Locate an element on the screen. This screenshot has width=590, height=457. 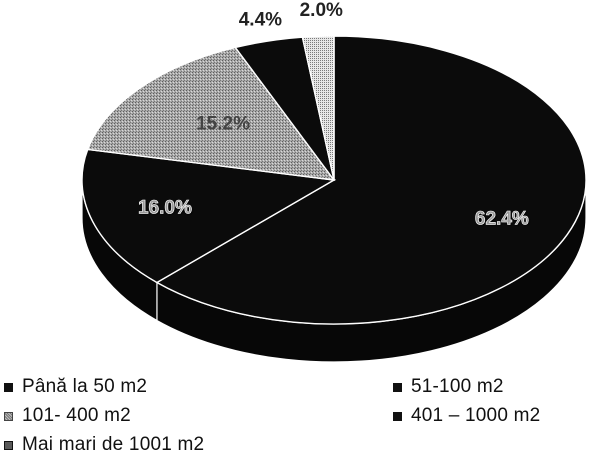
legend-item-101-400: 101- 400 m2 is located at coordinates (67, 416).